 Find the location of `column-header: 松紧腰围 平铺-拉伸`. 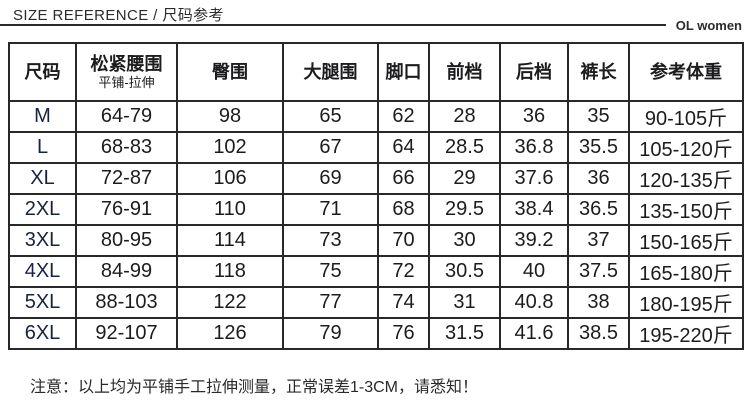

column-header: 松紧腰围 平铺-拉伸 is located at coordinates (126, 72).